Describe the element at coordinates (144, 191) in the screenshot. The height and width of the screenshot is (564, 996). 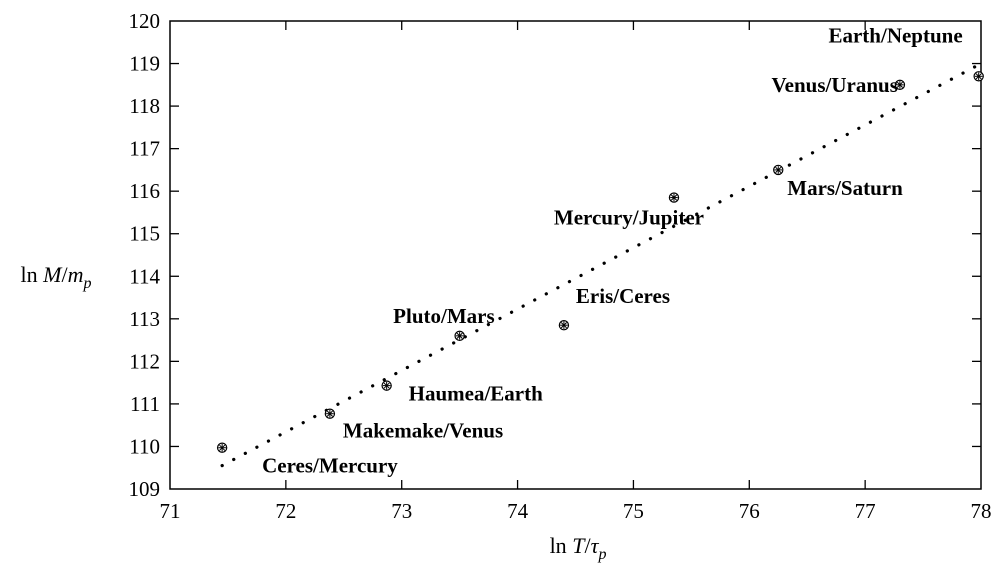
I see `y-tick-label: 116` at that location.